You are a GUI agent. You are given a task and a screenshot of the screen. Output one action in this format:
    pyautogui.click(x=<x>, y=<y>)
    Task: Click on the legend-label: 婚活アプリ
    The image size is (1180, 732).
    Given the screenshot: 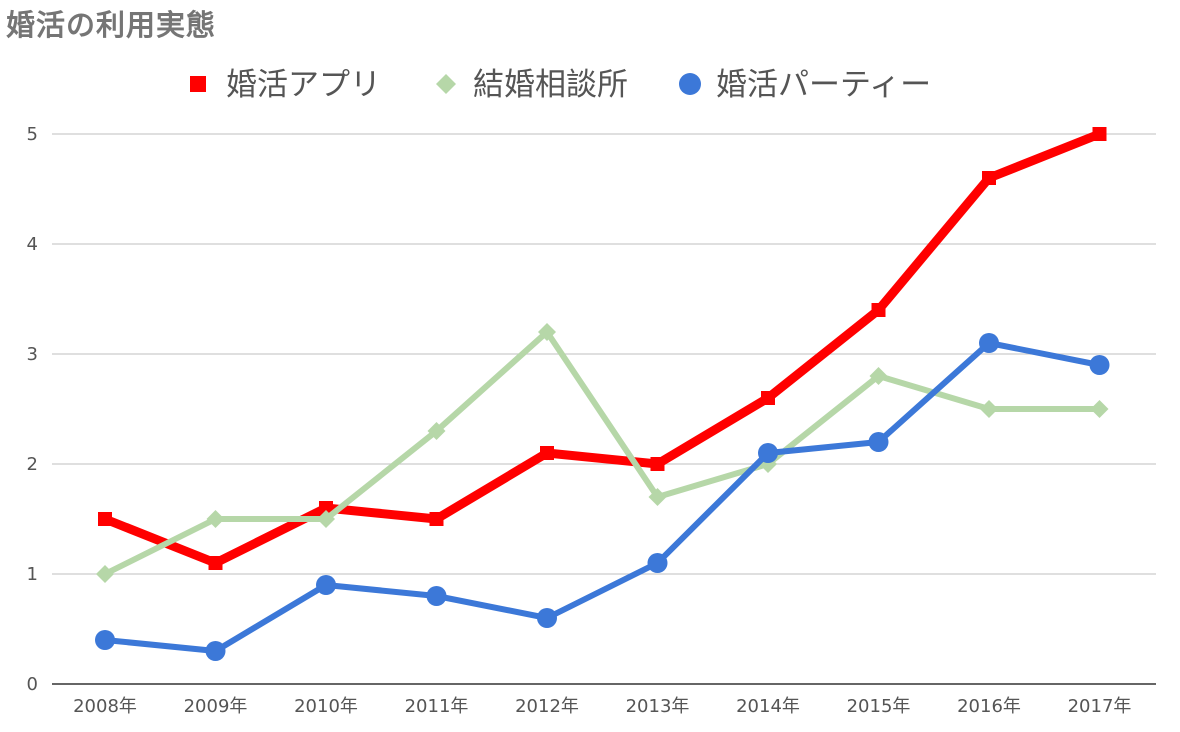 What is the action you would take?
    pyautogui.click(x=303, y=85)
    